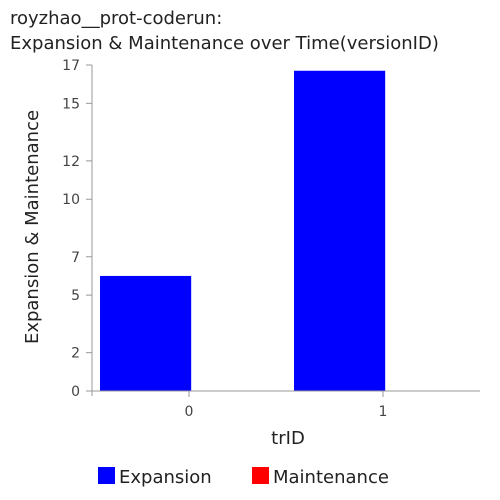 Image resolution: width=500 pixels, height=500 pixels. I want to click on legend-swatch-maintenance, so click(260, 475).